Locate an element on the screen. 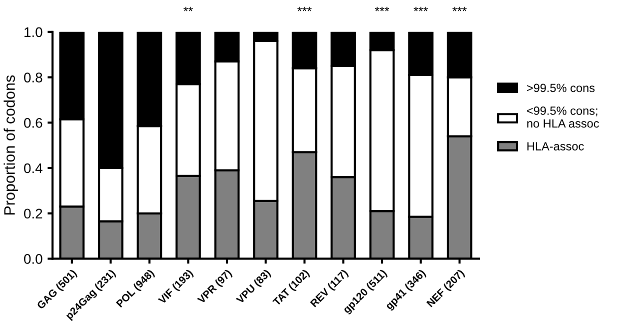  annotation: ** is located at coordinates (188, 9).